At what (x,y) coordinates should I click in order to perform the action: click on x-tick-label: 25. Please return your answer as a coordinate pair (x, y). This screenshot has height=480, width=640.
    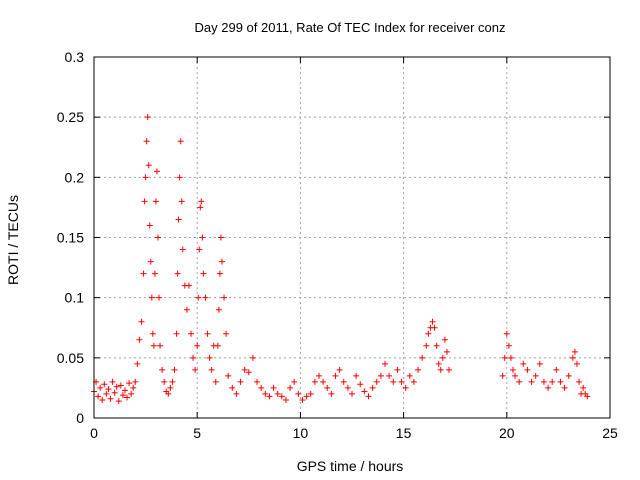
    Looking at the image, I should click on (610, 433).